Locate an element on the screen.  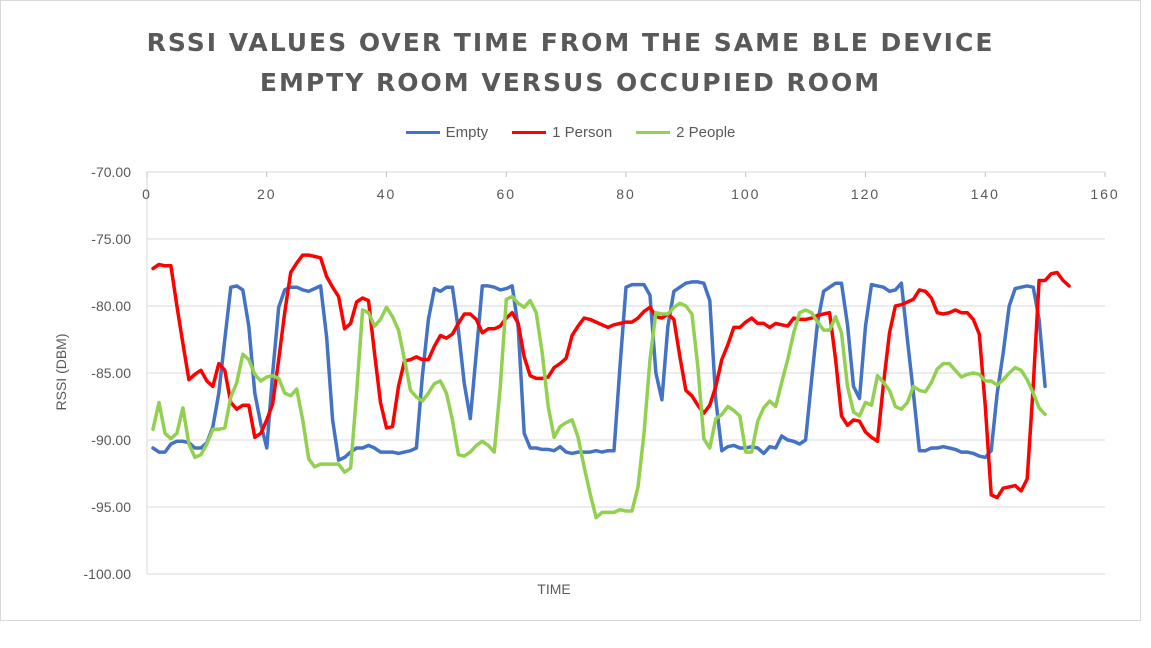
y-tick-label: -70.00 is located at coordinates (111, 172).